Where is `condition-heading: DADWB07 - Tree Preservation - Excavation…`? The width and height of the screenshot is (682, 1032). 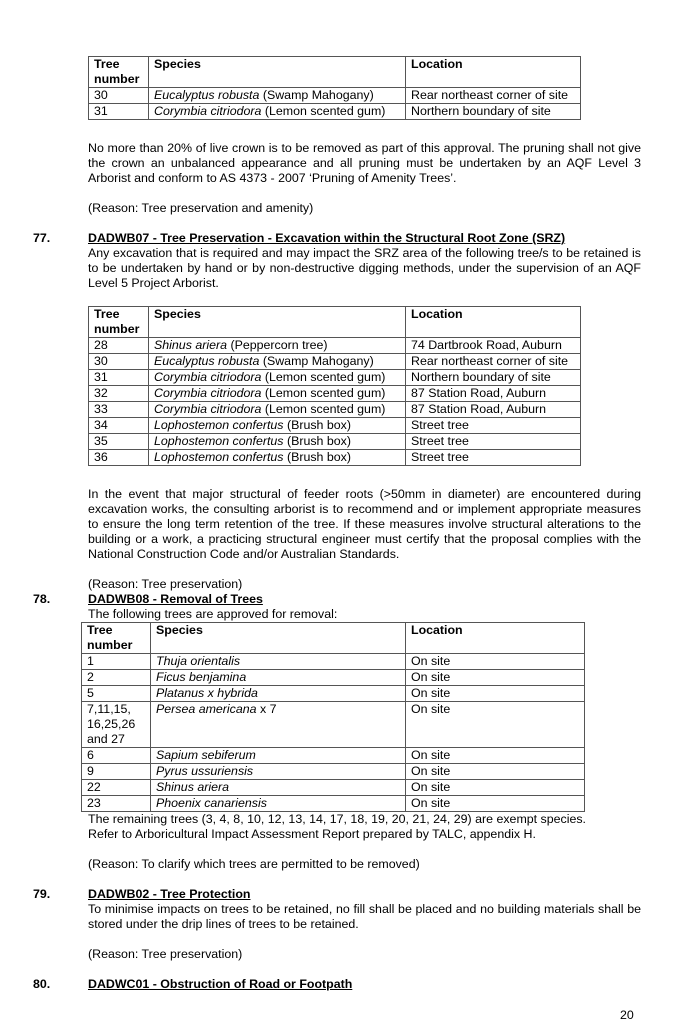
condition-heading: DADWB07 - Tree Preservation - Excavation… is located at coordinates (327, 238).